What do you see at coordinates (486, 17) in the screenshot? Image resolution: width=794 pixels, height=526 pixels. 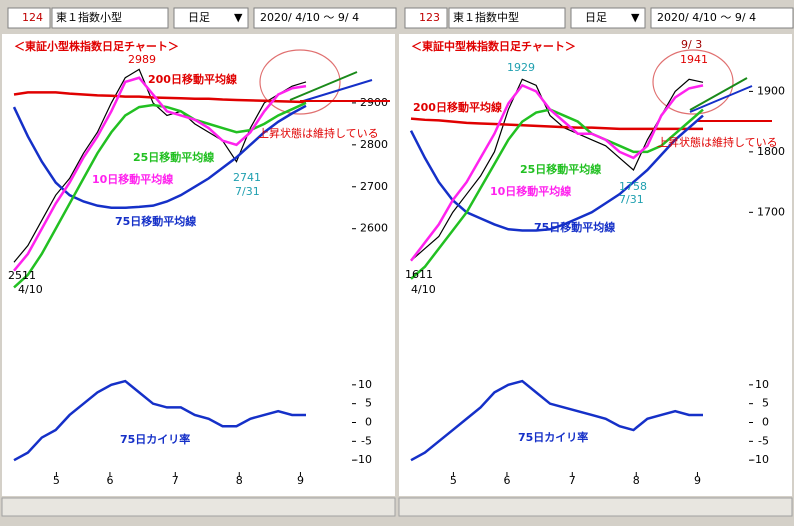 I see `name: 東１指数中型` at bounding box center [486, 17].